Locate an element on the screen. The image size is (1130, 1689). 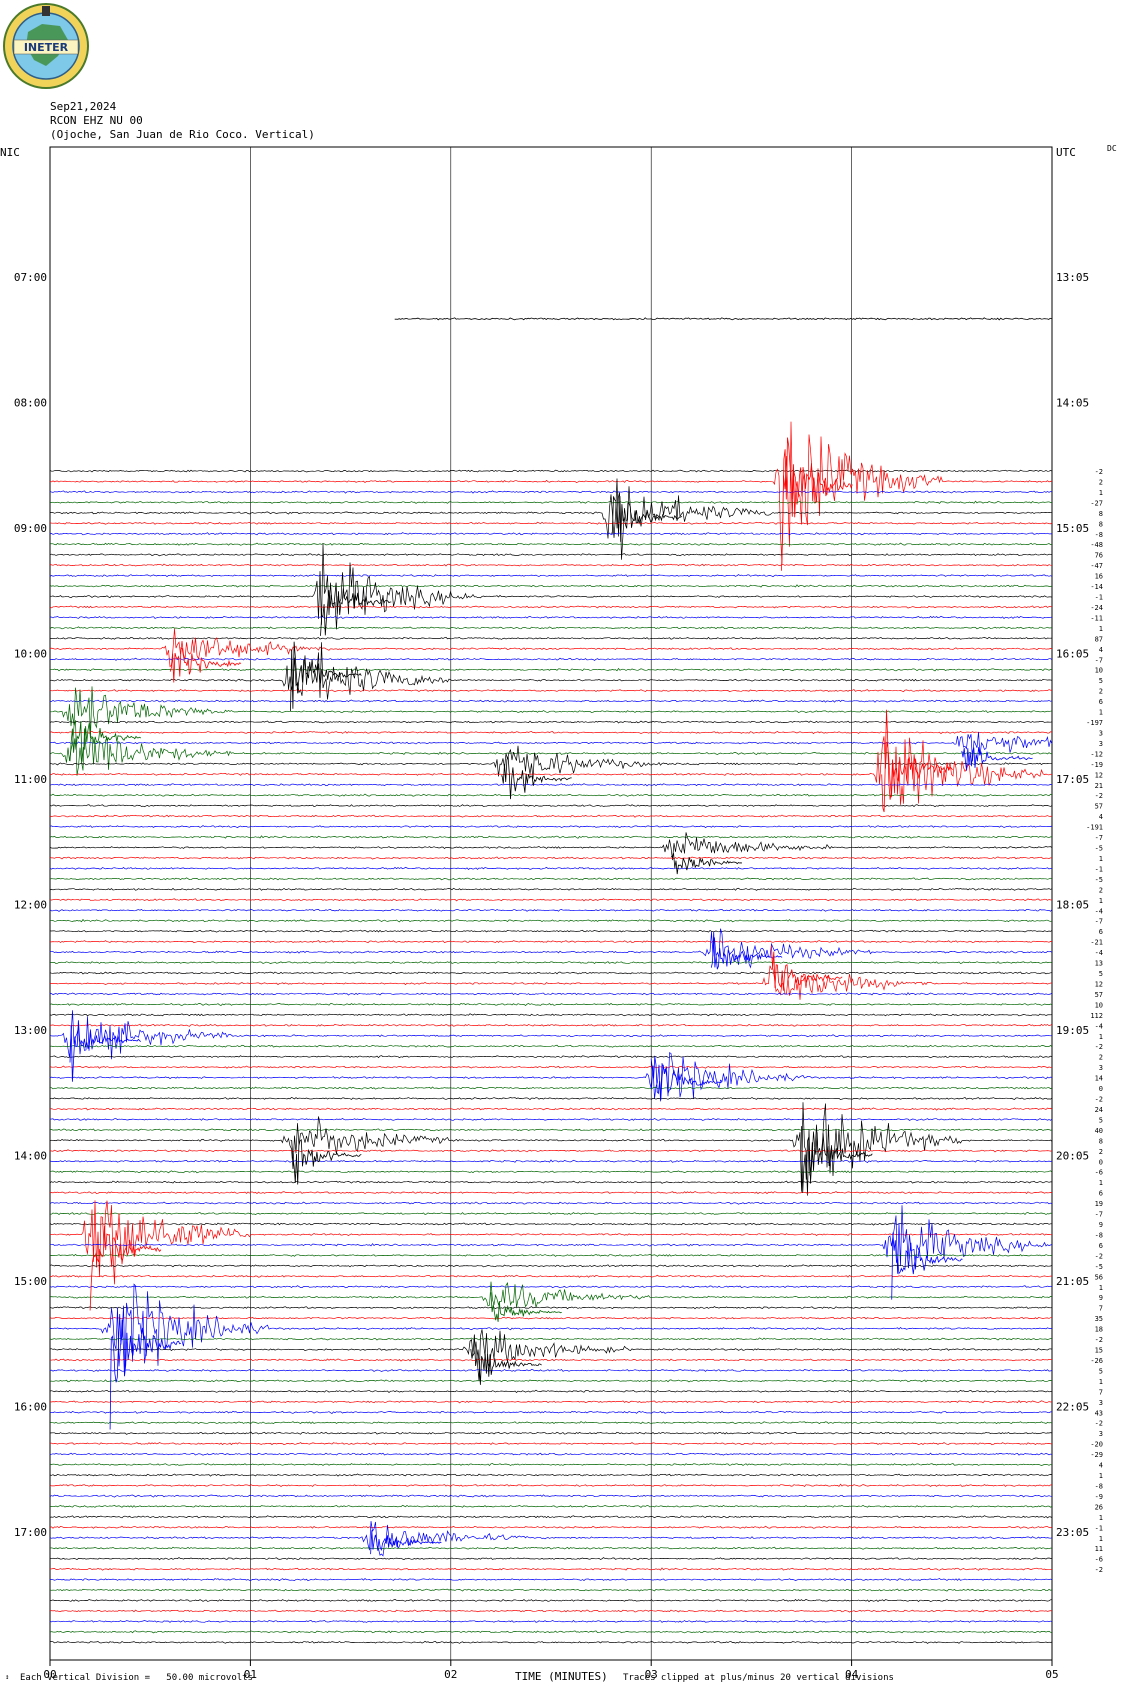
dc-offset-label: 3 is located at coordinates (1101, 733).